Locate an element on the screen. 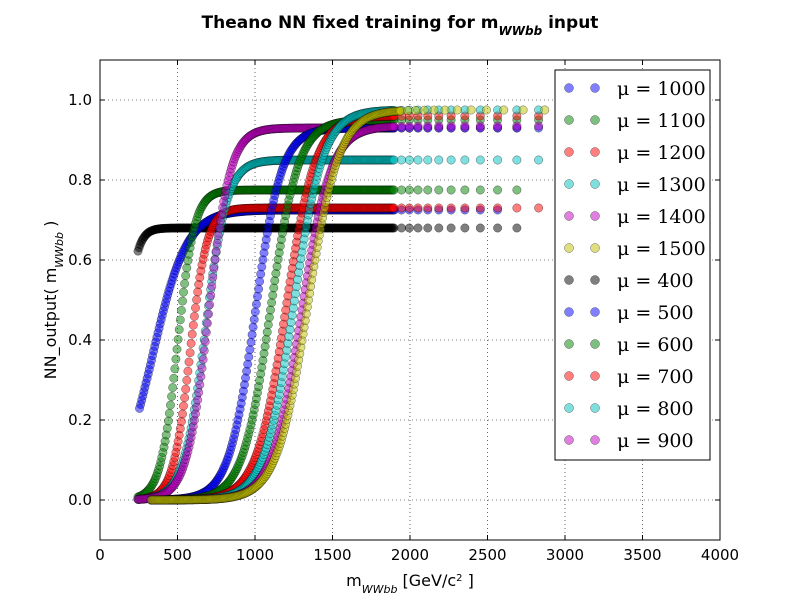 This screenshot has height=600, width=800. legend-entry: μ = 900 is located at coordinates (655, 441).